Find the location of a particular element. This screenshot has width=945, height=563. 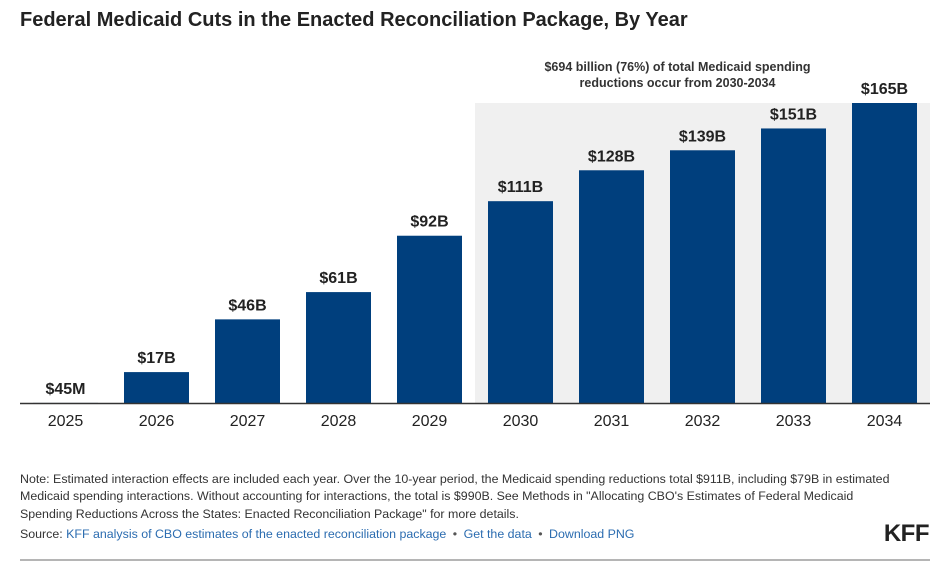

value-label-2034: $165B is located at coordinates (884, 89).